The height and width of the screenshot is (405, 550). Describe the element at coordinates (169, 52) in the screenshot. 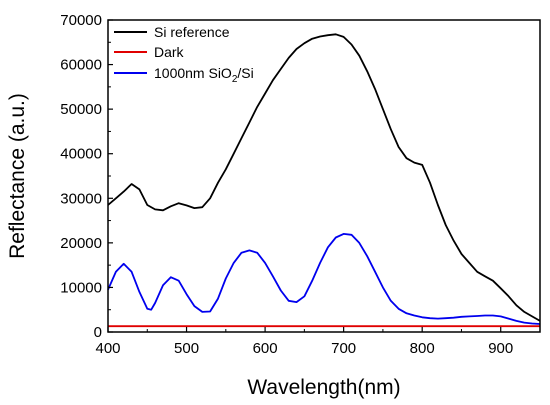

I see `legend-label-dark: Dark` at that location.